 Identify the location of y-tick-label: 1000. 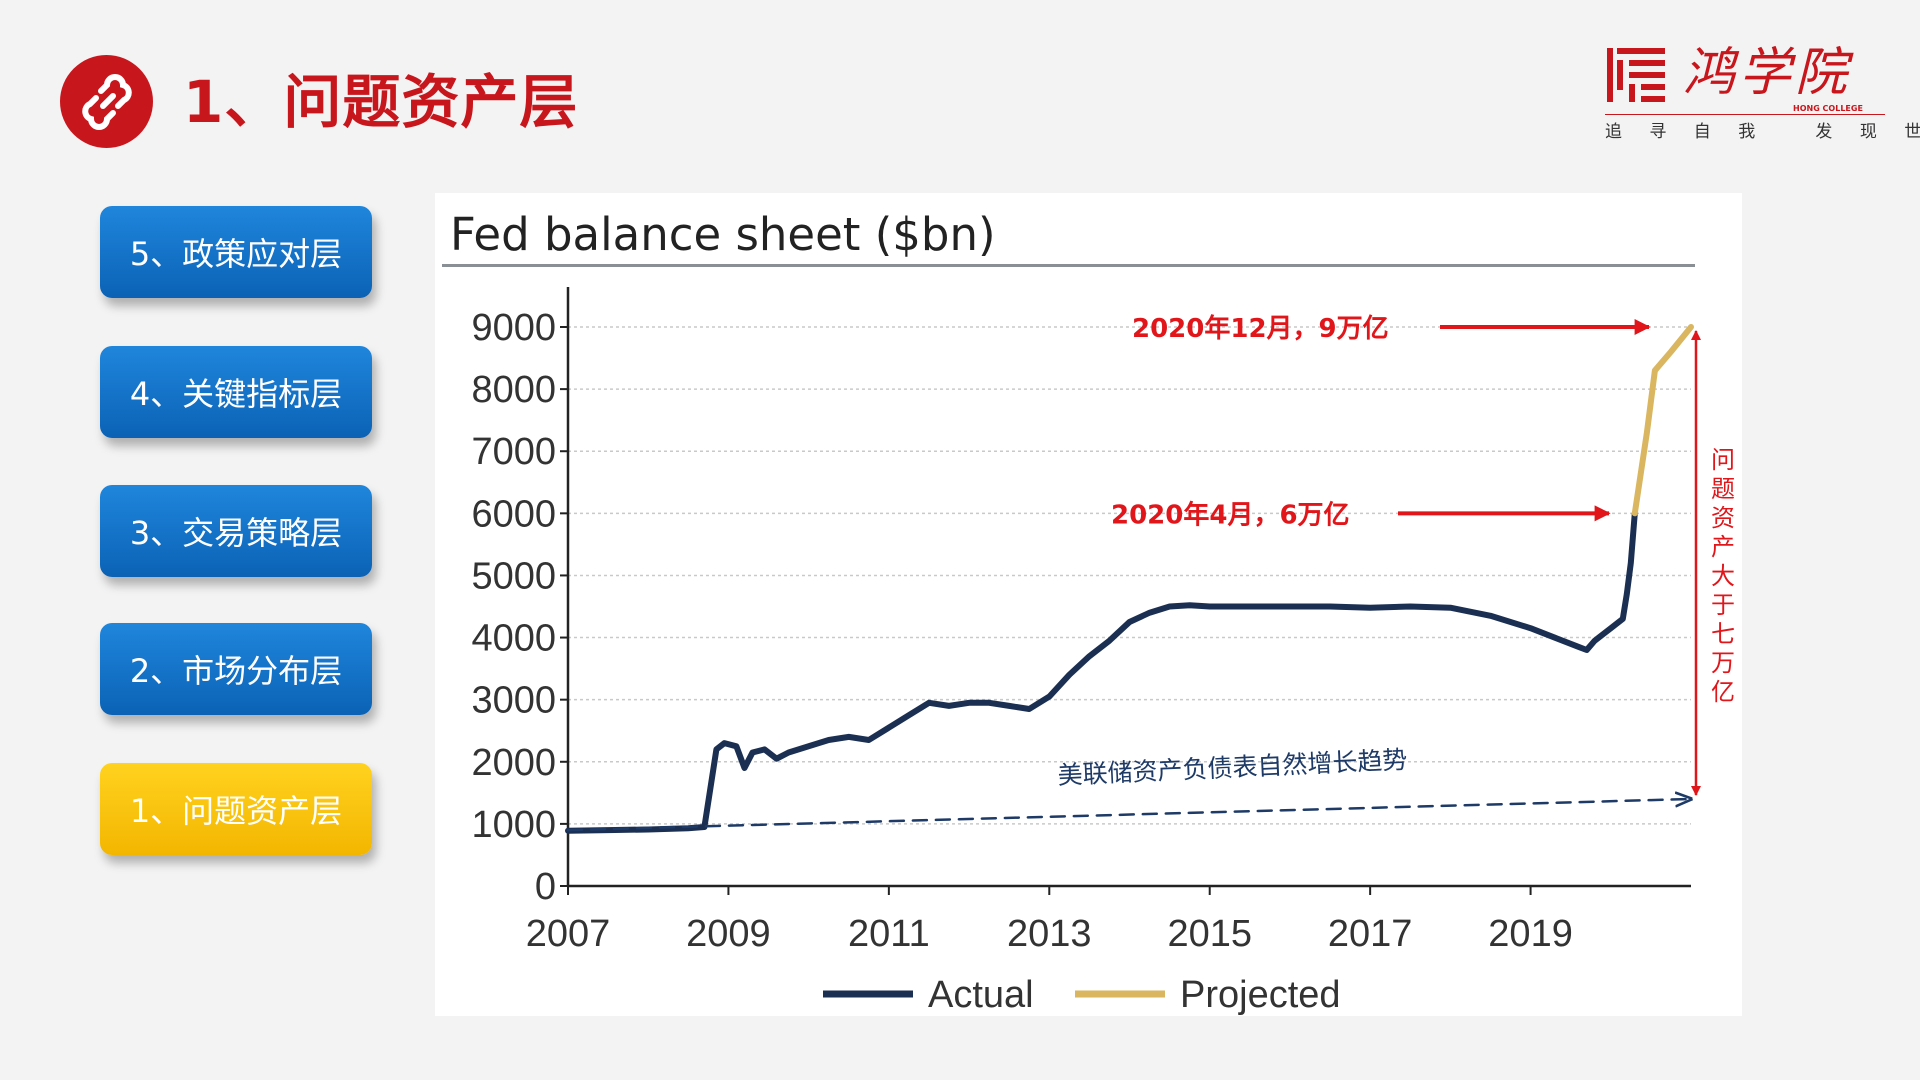
(513, 825).